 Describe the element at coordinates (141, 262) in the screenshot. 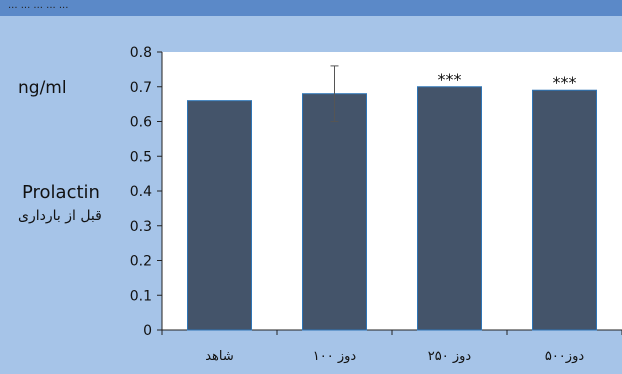

I see `y-tick-label: 0.2` at that location.